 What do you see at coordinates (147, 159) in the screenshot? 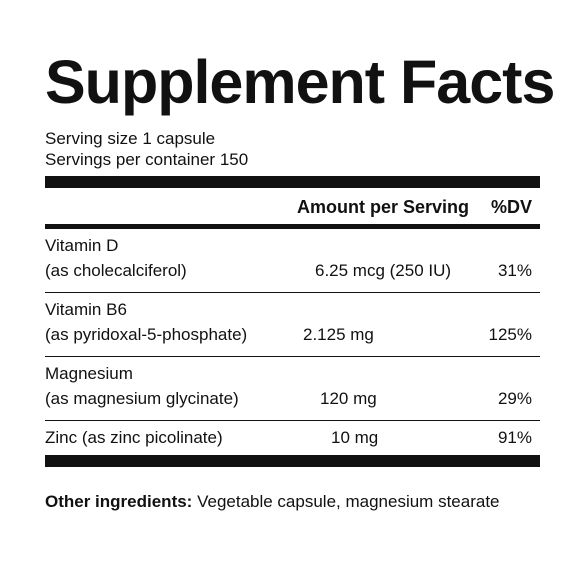
I see `servings-per-container: Servings per container 150` at bounding box center [147, 159].